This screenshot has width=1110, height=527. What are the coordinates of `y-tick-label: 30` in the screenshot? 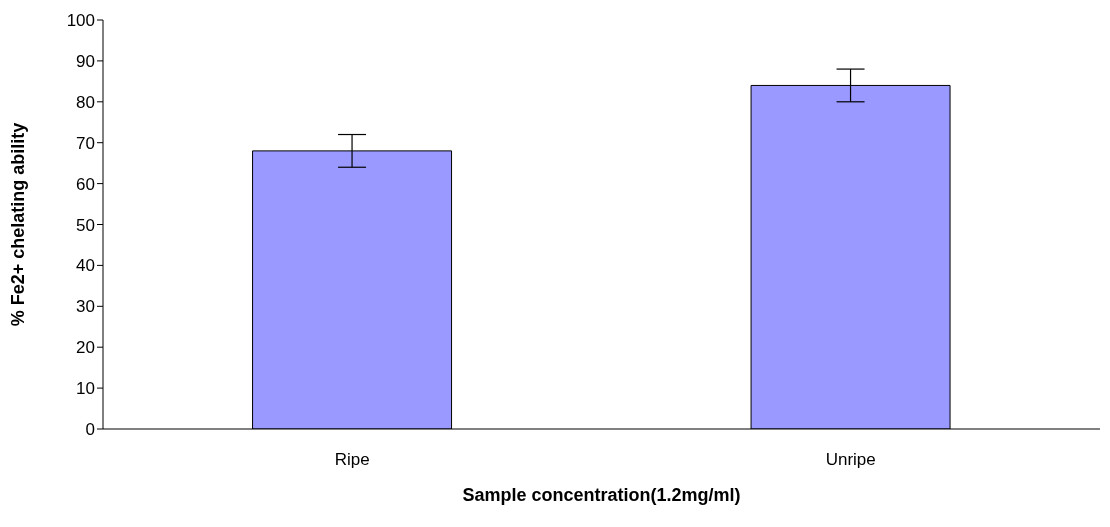 It's located at (85, 307).